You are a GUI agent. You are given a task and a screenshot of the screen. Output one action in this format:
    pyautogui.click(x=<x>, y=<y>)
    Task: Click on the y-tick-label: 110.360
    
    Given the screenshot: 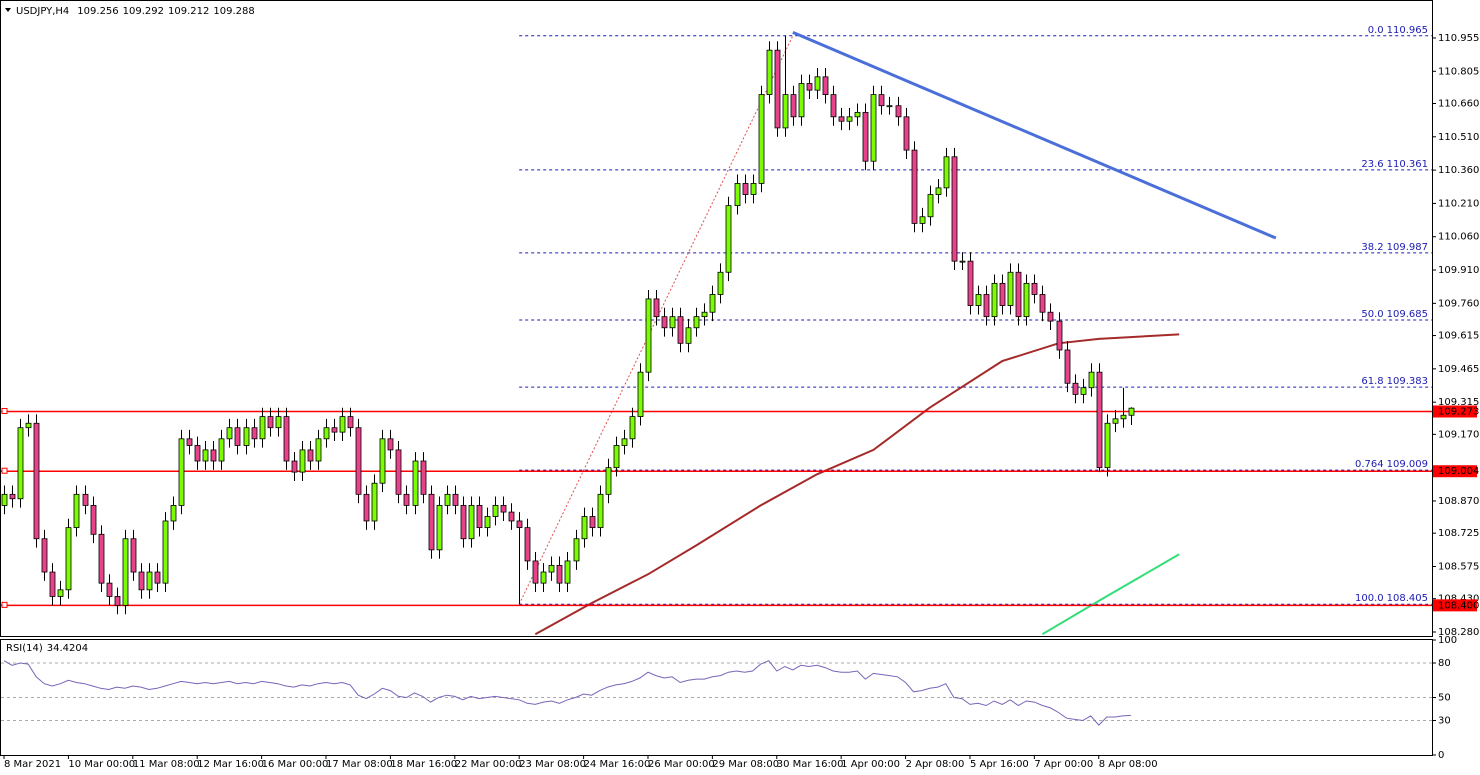 What is the action you would take?
    pyautogui.click(x=1458, y=170)
    